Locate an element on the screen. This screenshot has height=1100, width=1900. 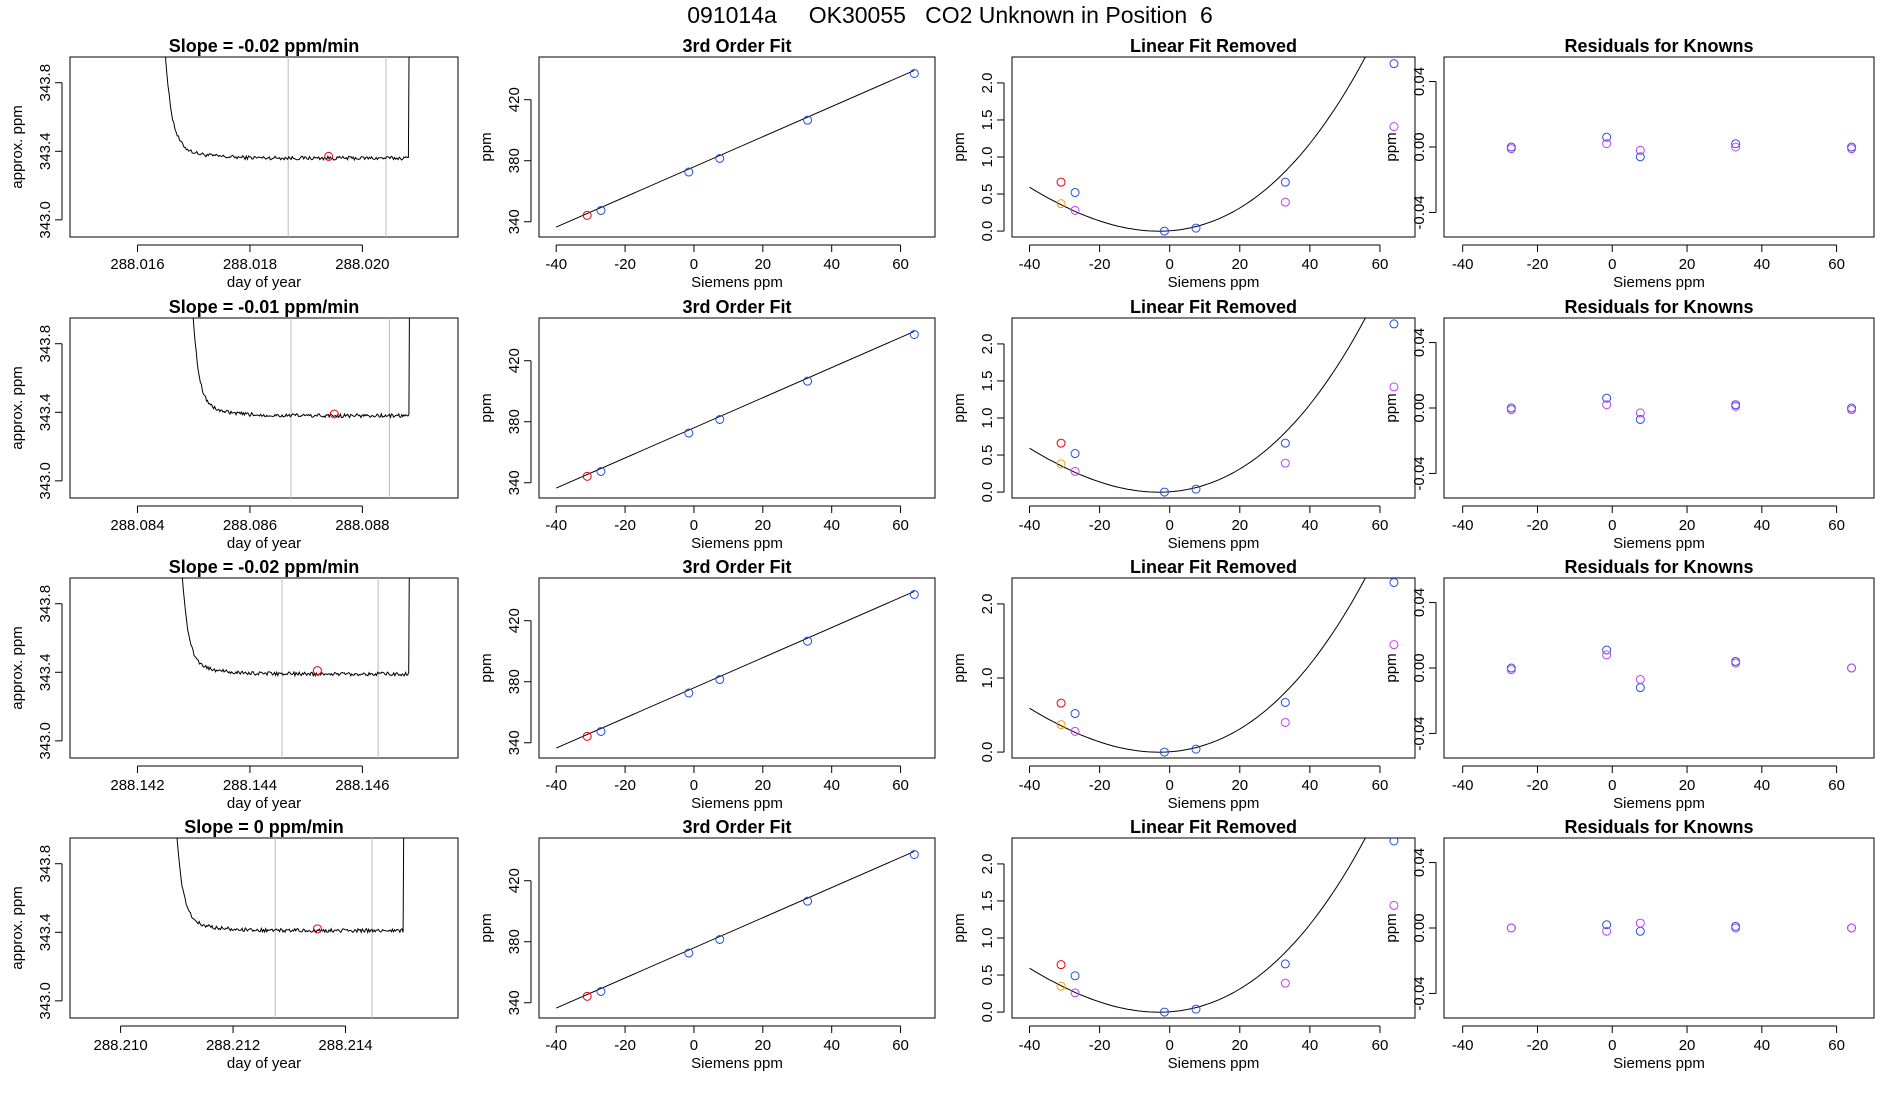
panel-title: Slope = 0 ppm/min is located at coordinates (264, 827).